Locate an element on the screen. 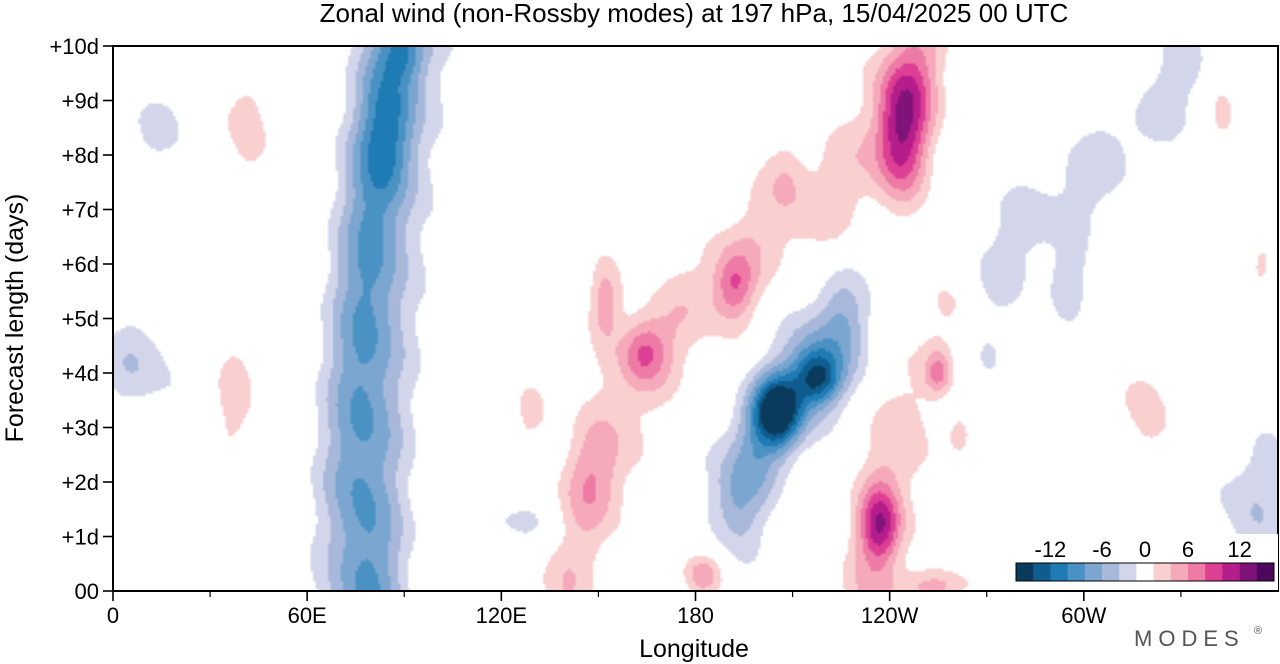 The image size is (1280, 664). y-tick-label: +2d is located at coordinates (80, 482).